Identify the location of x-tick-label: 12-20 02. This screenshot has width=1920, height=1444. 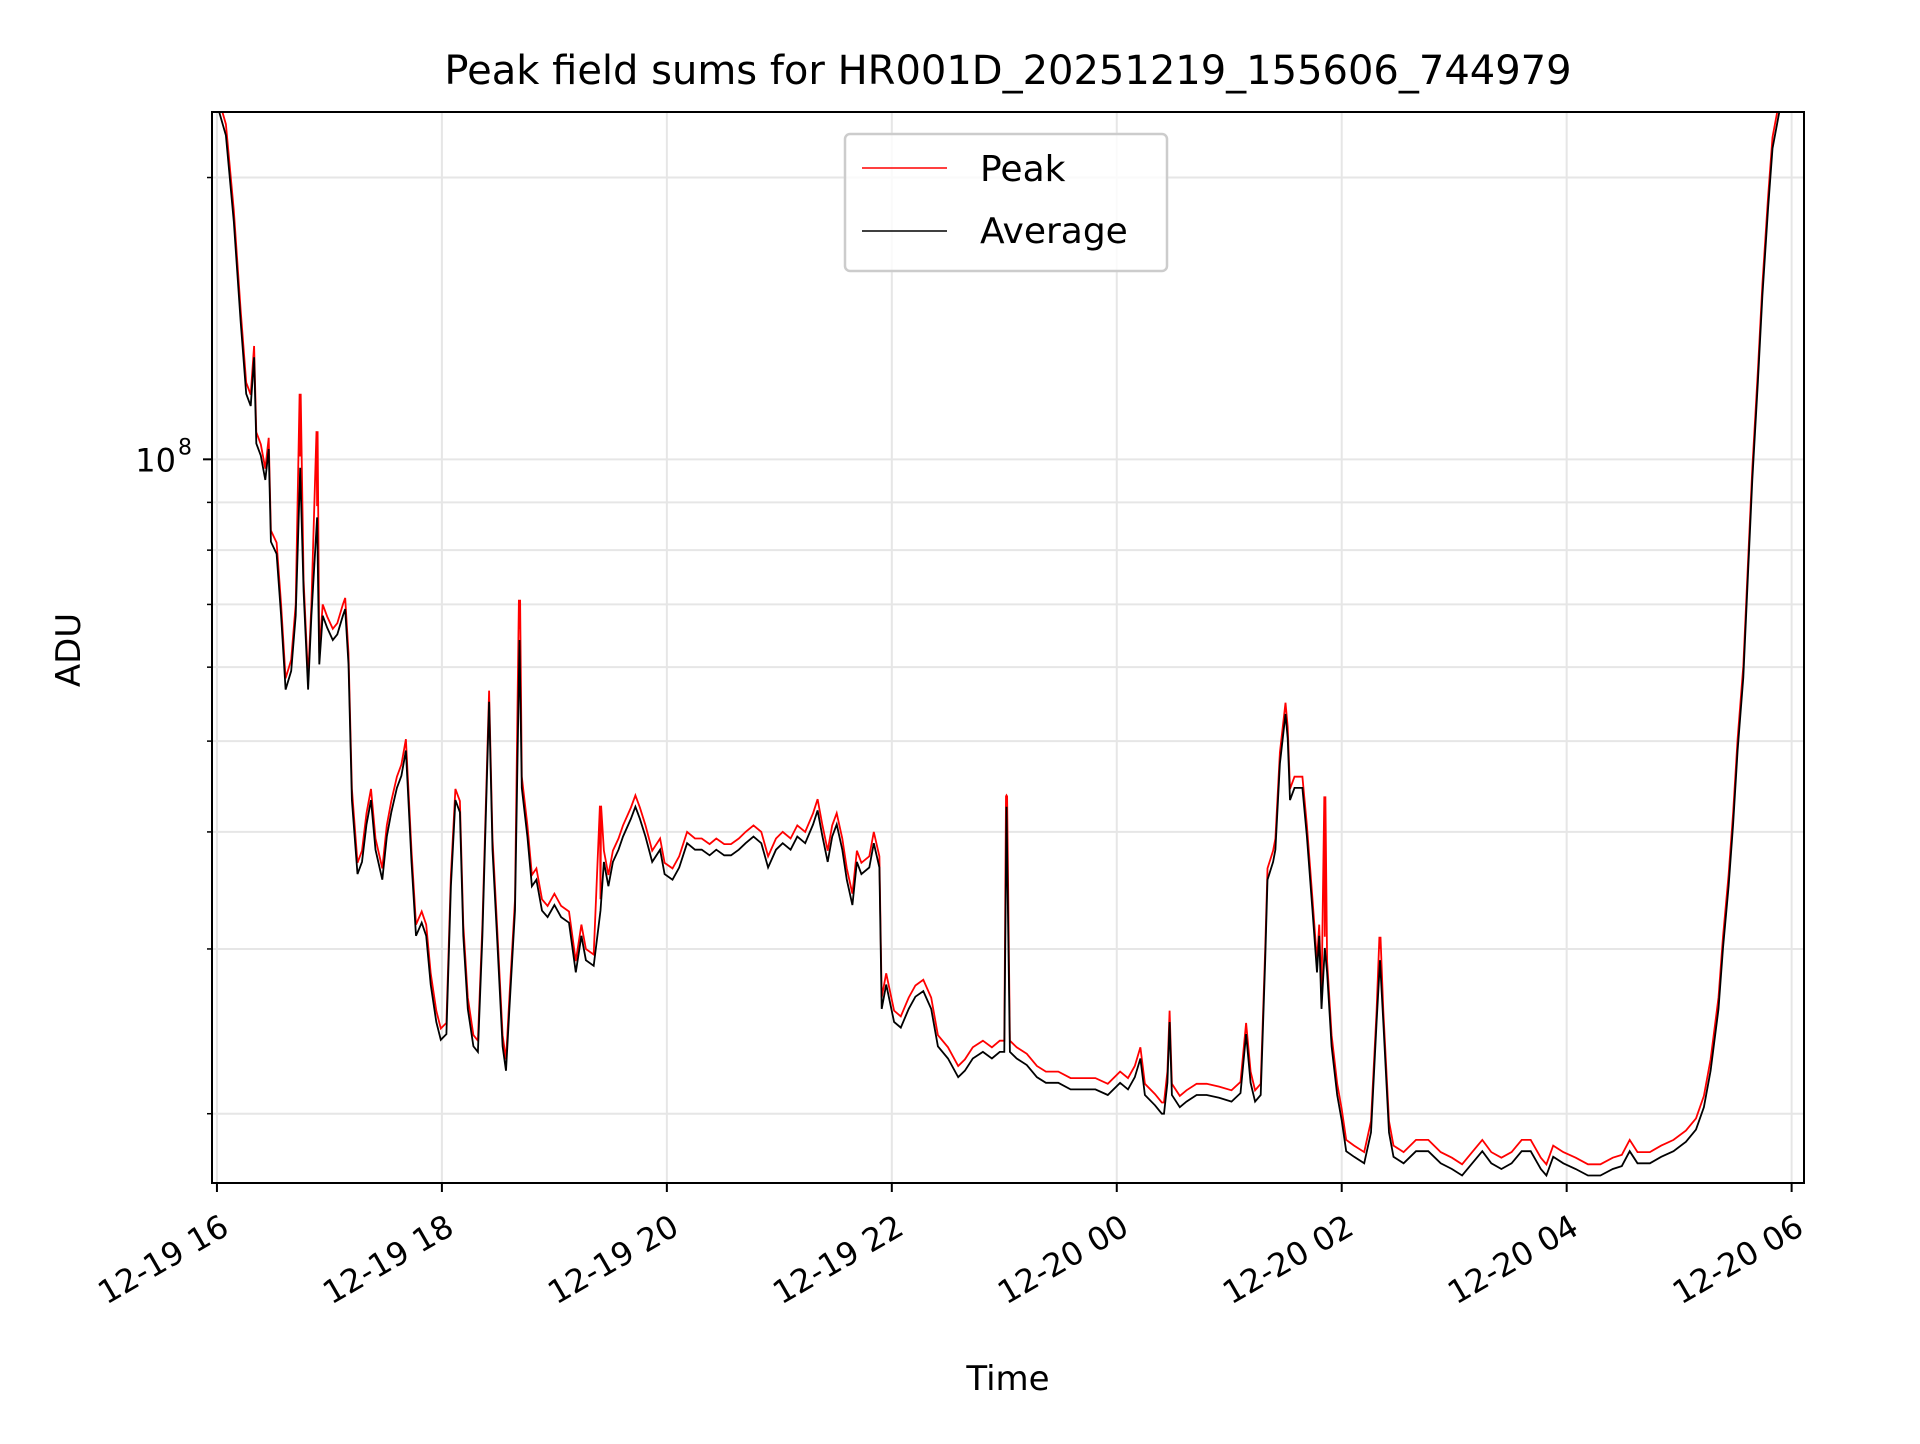
(1288, 1259).